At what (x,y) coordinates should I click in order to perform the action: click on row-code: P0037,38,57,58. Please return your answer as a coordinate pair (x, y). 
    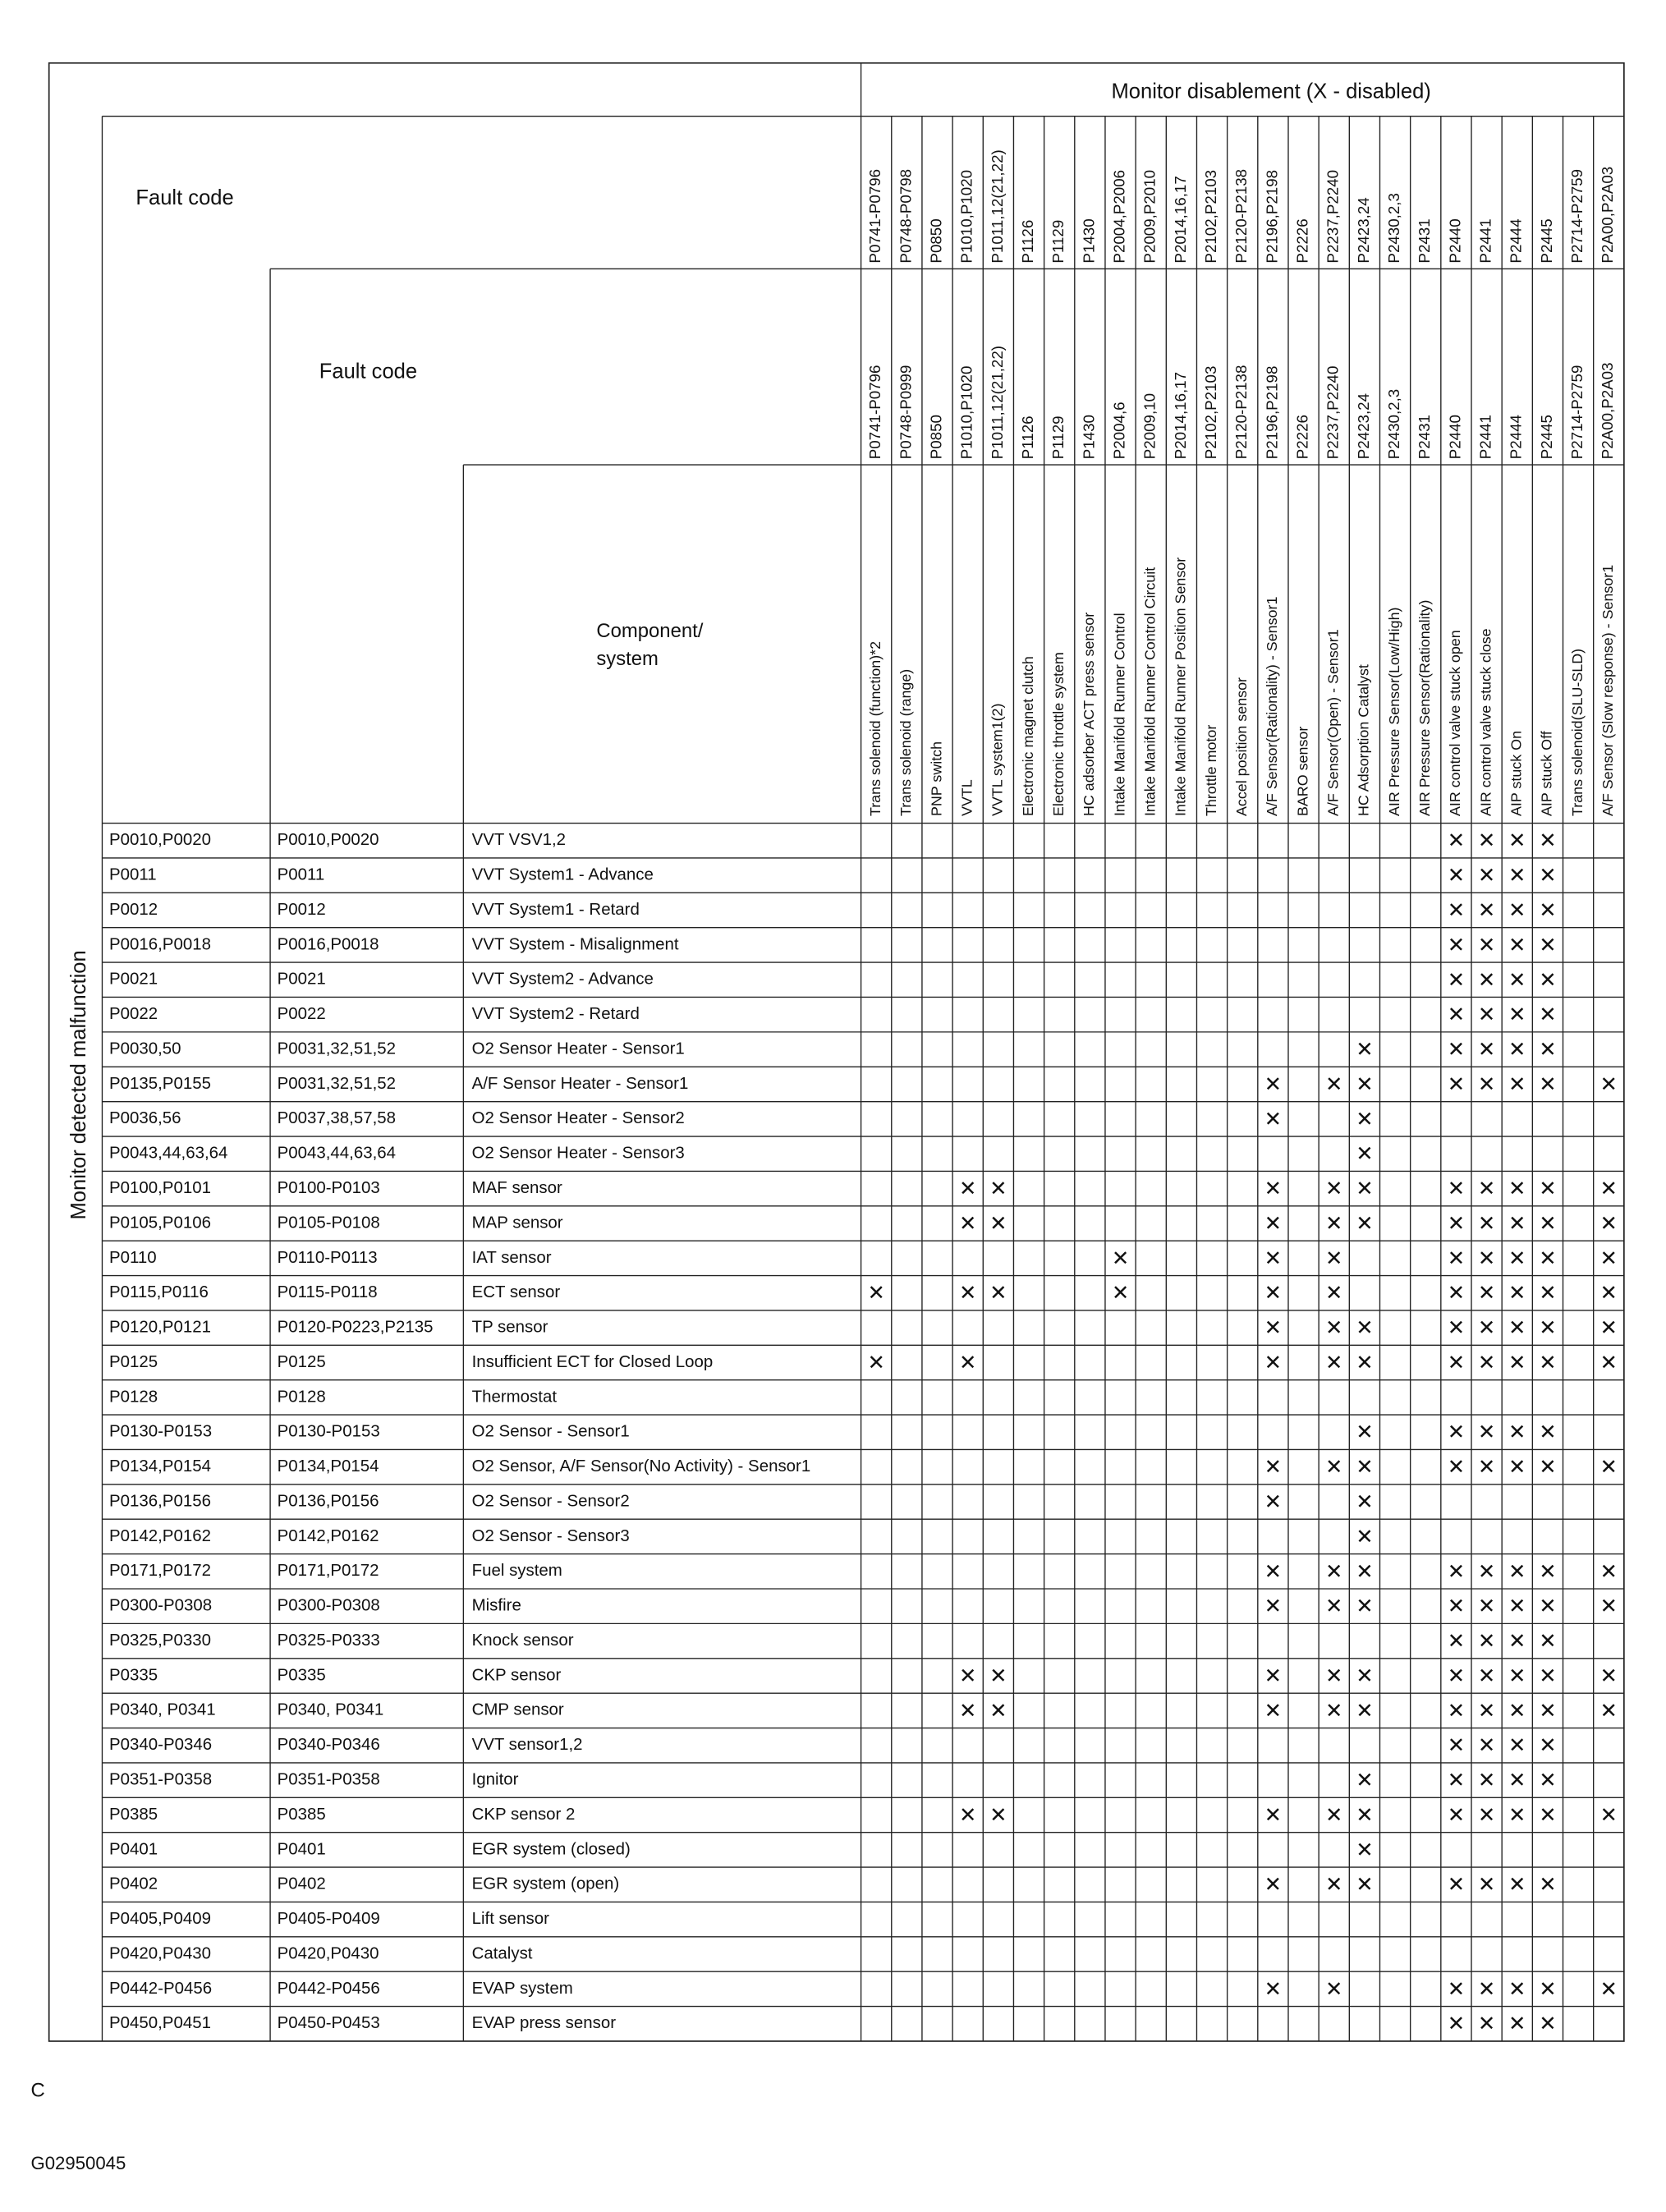
    Looking at the image, I should click on (337, 1117).